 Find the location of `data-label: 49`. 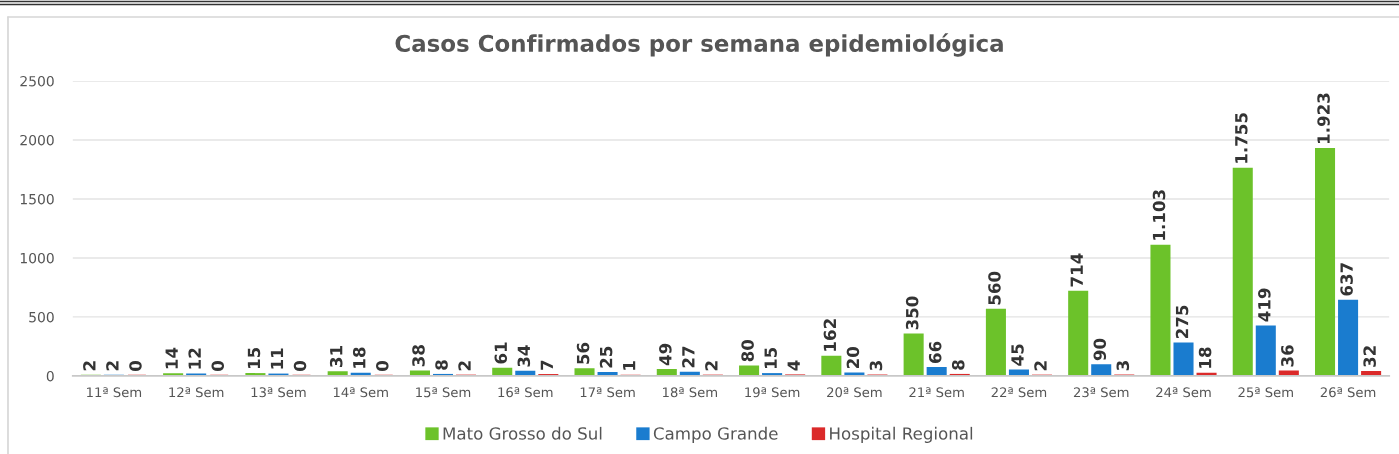

data-label: 49 is located at coordinates (665, 354).